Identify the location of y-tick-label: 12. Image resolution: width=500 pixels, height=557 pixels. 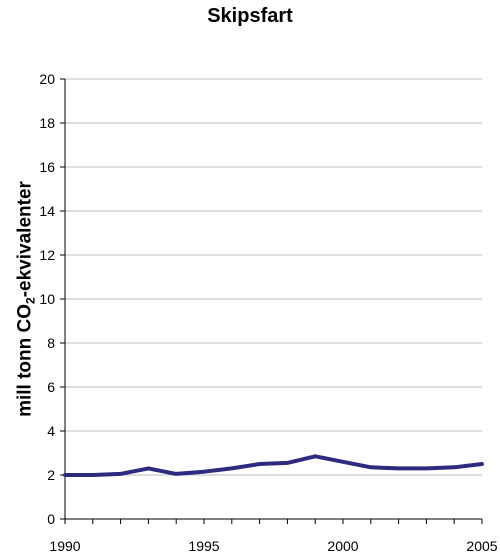
(47, 255).